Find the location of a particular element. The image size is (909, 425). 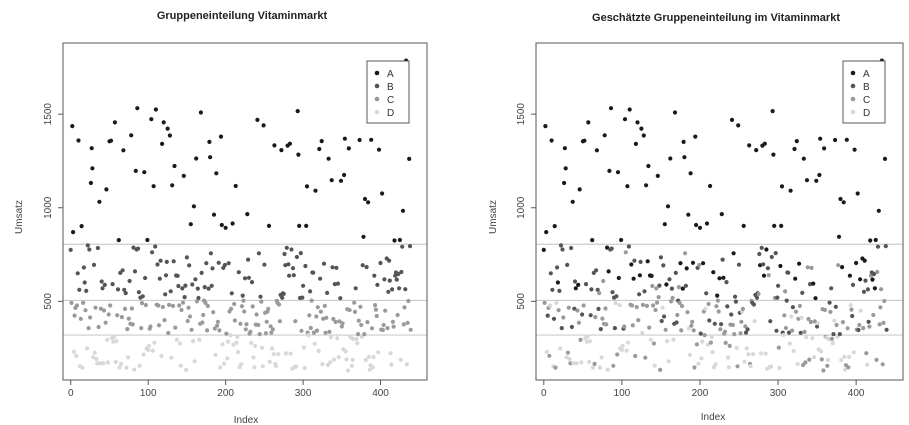

y-axis-label: Umsatz is located at coordinates (19, 217).